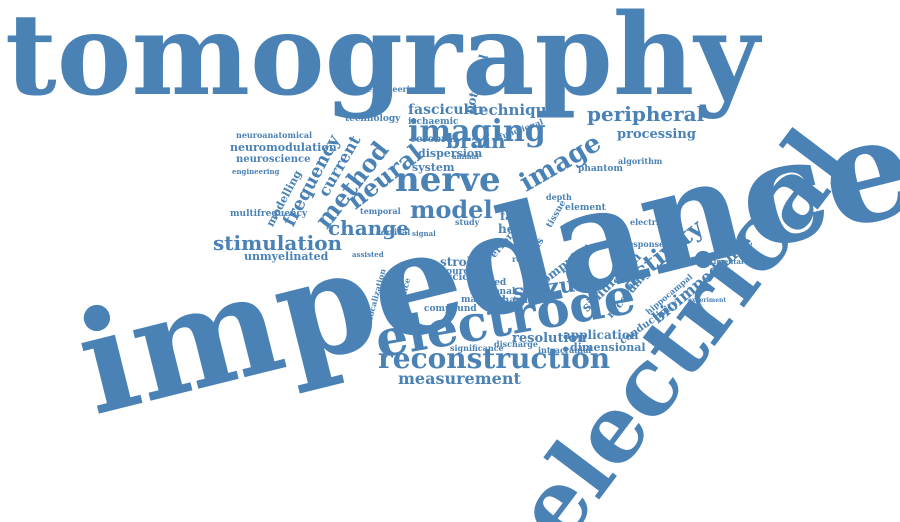  I want to click on word-intracranial: intracranial, so click(565, 350).